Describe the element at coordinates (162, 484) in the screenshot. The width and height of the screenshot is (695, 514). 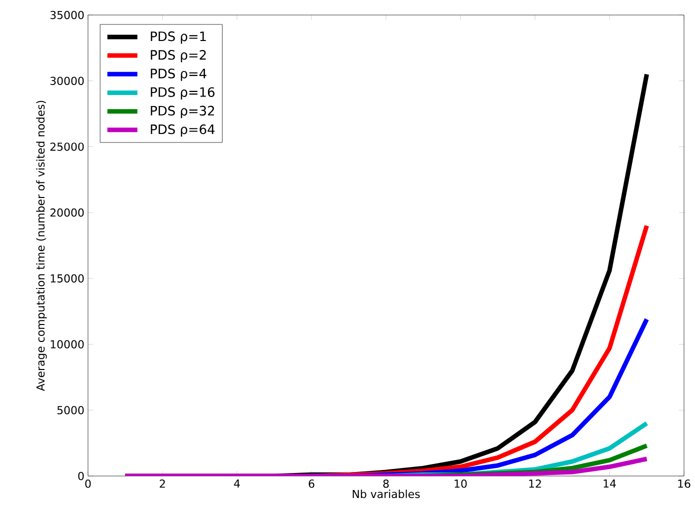
I see `x-tick-label: 2` at that location.